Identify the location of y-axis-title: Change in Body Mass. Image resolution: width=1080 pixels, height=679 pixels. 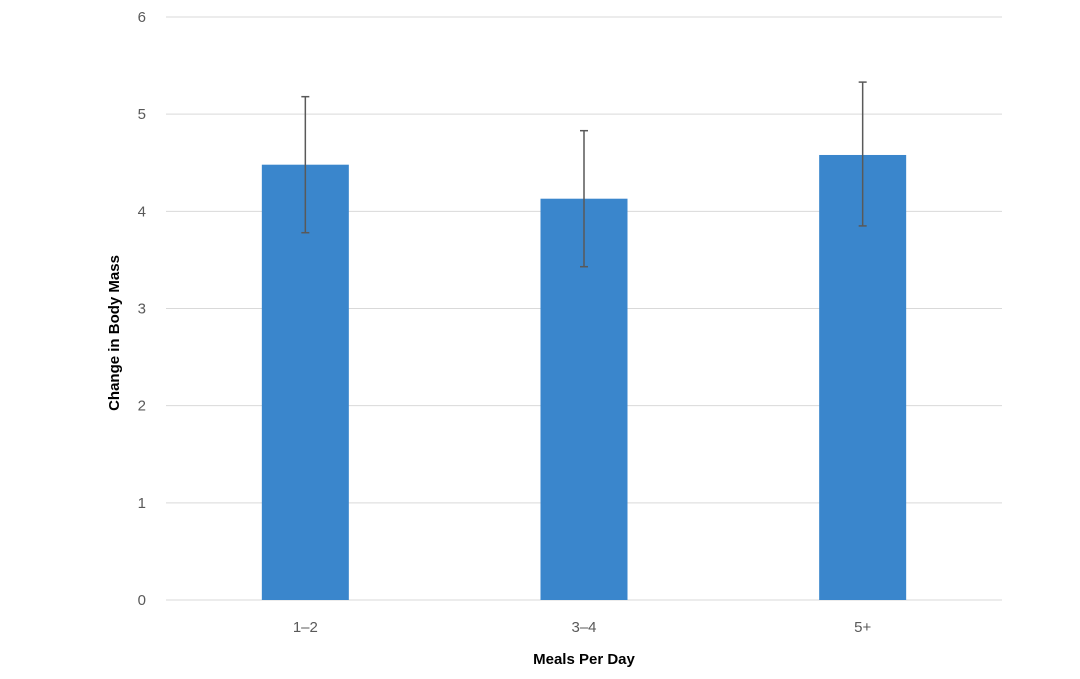
(114, 333).